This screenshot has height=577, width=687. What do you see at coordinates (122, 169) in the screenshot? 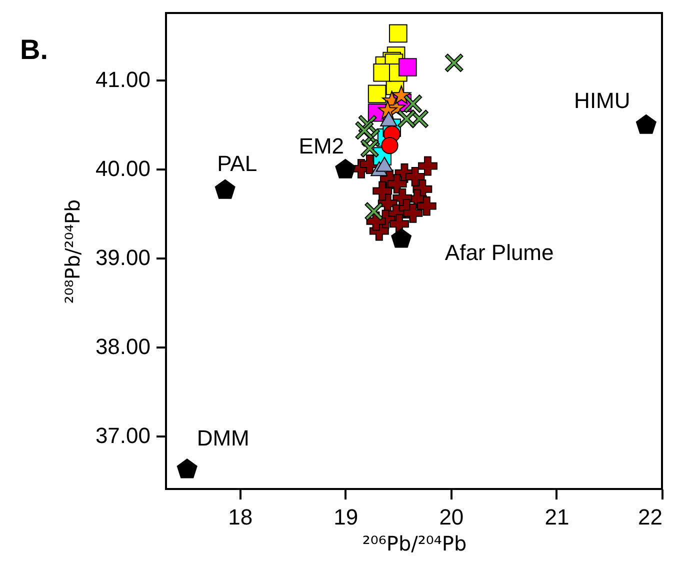
I see `y-tick-label: 40.00` at bounding box center [122, 169].